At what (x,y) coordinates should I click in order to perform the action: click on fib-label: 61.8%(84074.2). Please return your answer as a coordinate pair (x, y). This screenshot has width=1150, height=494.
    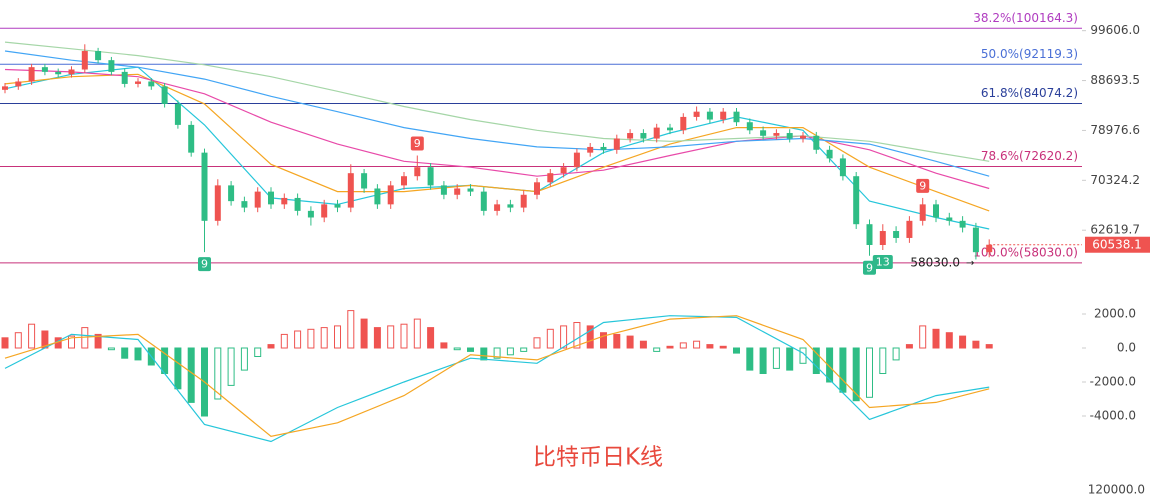
    Looking at the image, I should click on (1029, 93).